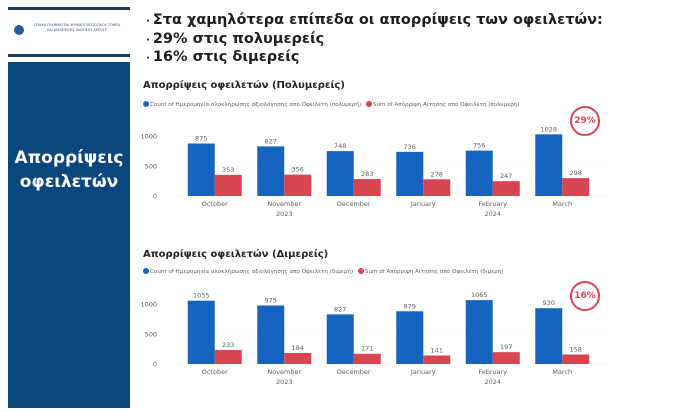 This screenshot has height=412, width=688. Describe the element at coordinates (298, 348) in the screenshot. I see `data-label: 184` at that location.